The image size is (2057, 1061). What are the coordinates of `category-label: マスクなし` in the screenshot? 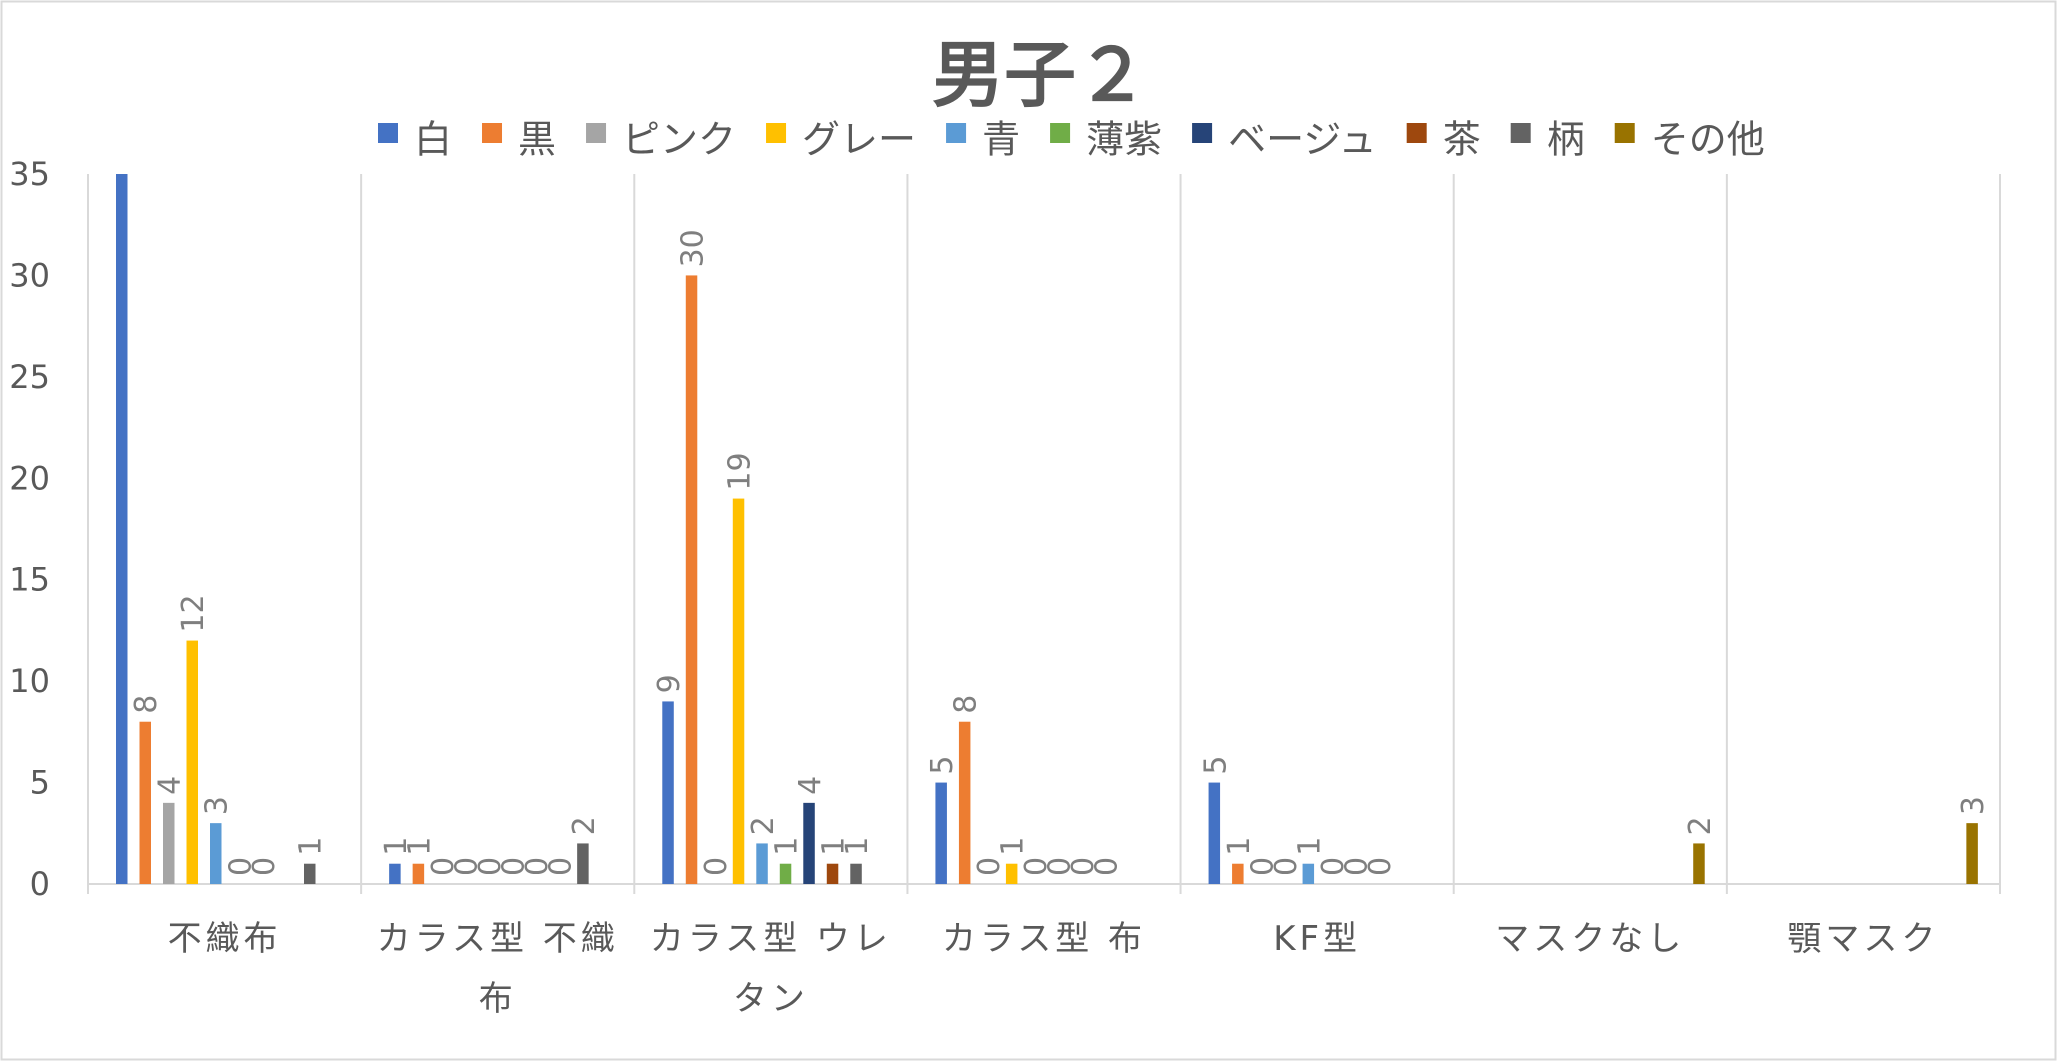 It's located at (1590, 939).